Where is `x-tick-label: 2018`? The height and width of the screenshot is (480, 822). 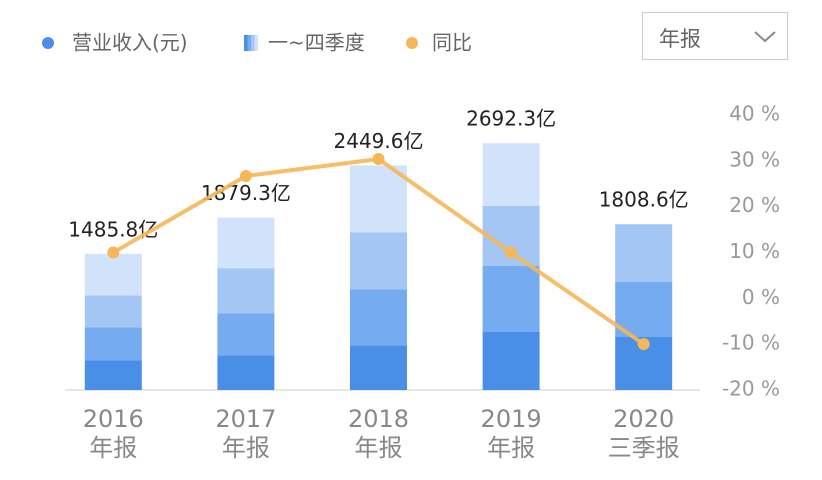 x-tick-label: 2018 is located at coordinates (378, 419).